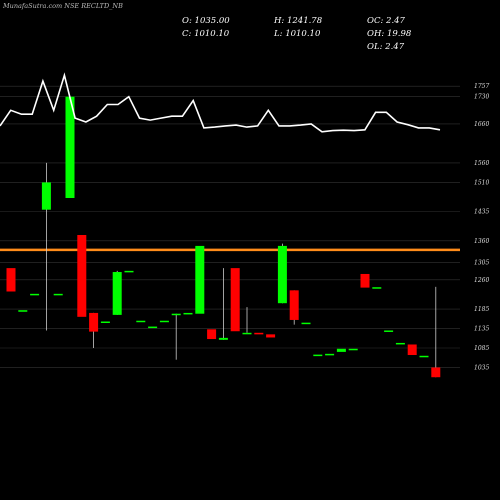  I want to click on low-value: L: 1010.10, so click(297, 34).